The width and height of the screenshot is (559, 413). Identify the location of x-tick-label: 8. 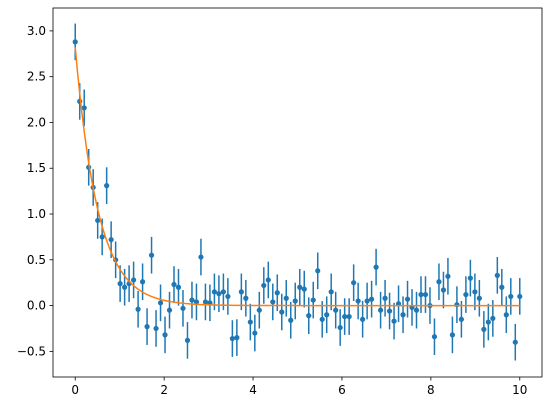
(431, 390).